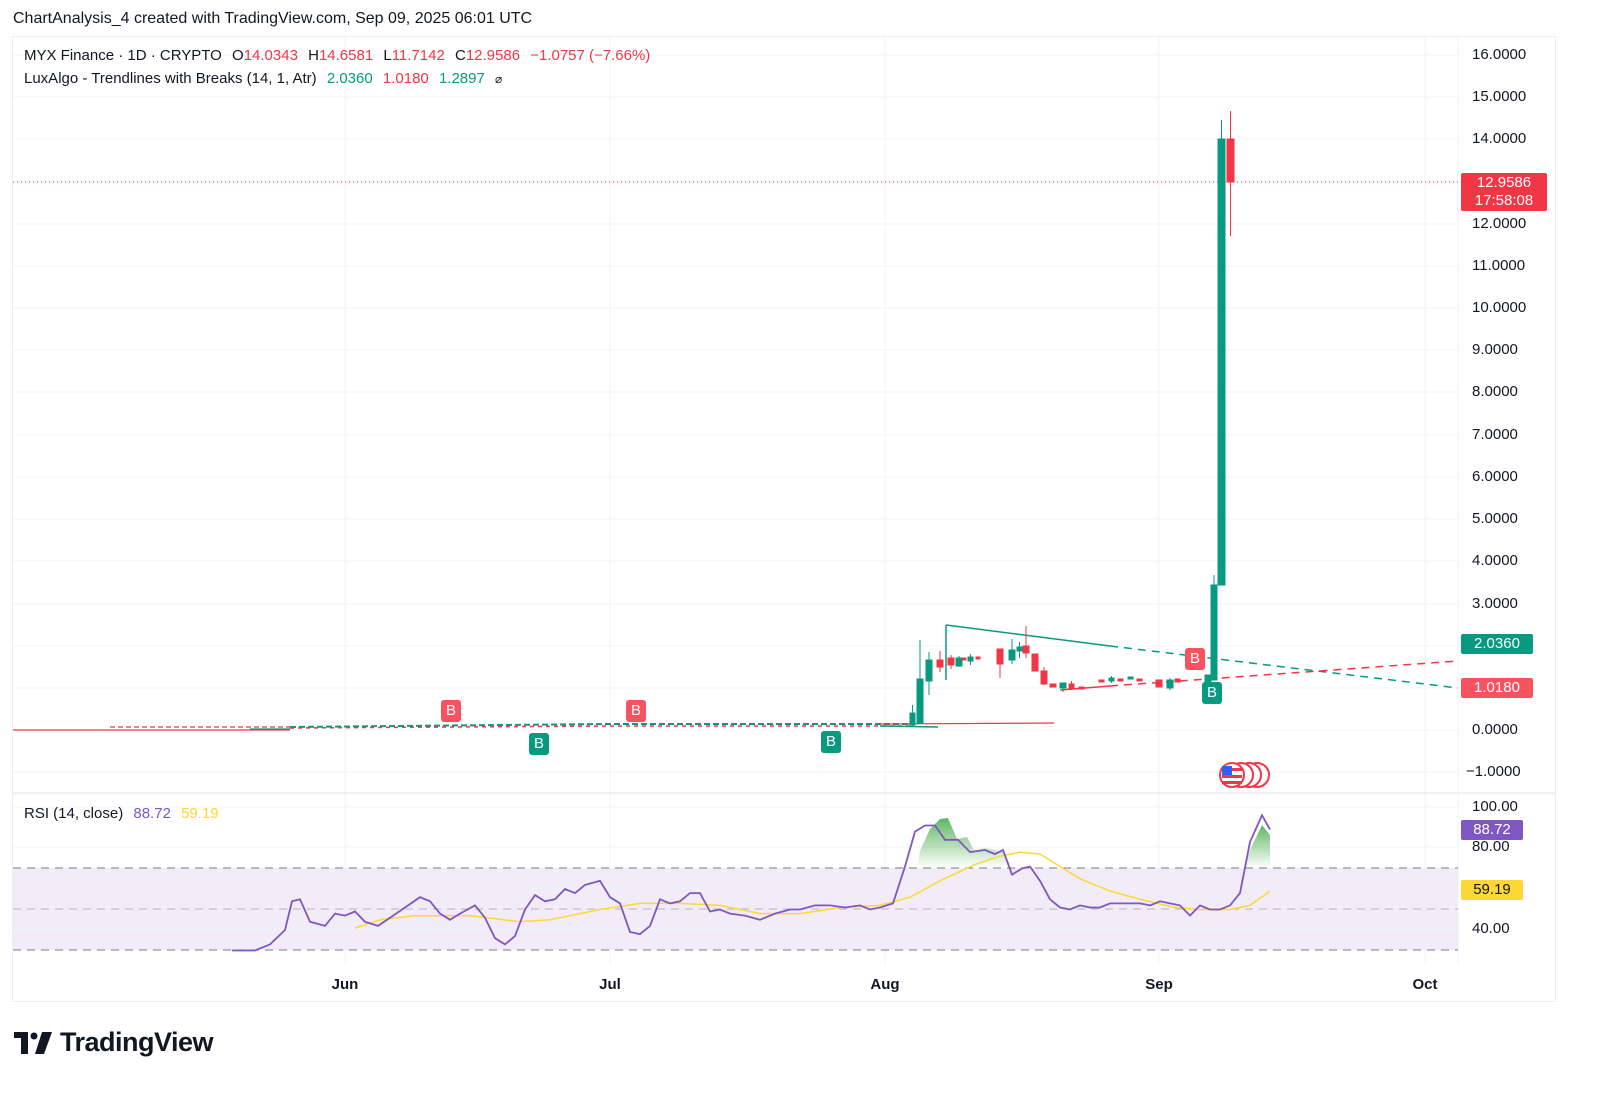 The image size is (1600, 1103). I want to click on high-value: 14.6581, so click(346, 55).